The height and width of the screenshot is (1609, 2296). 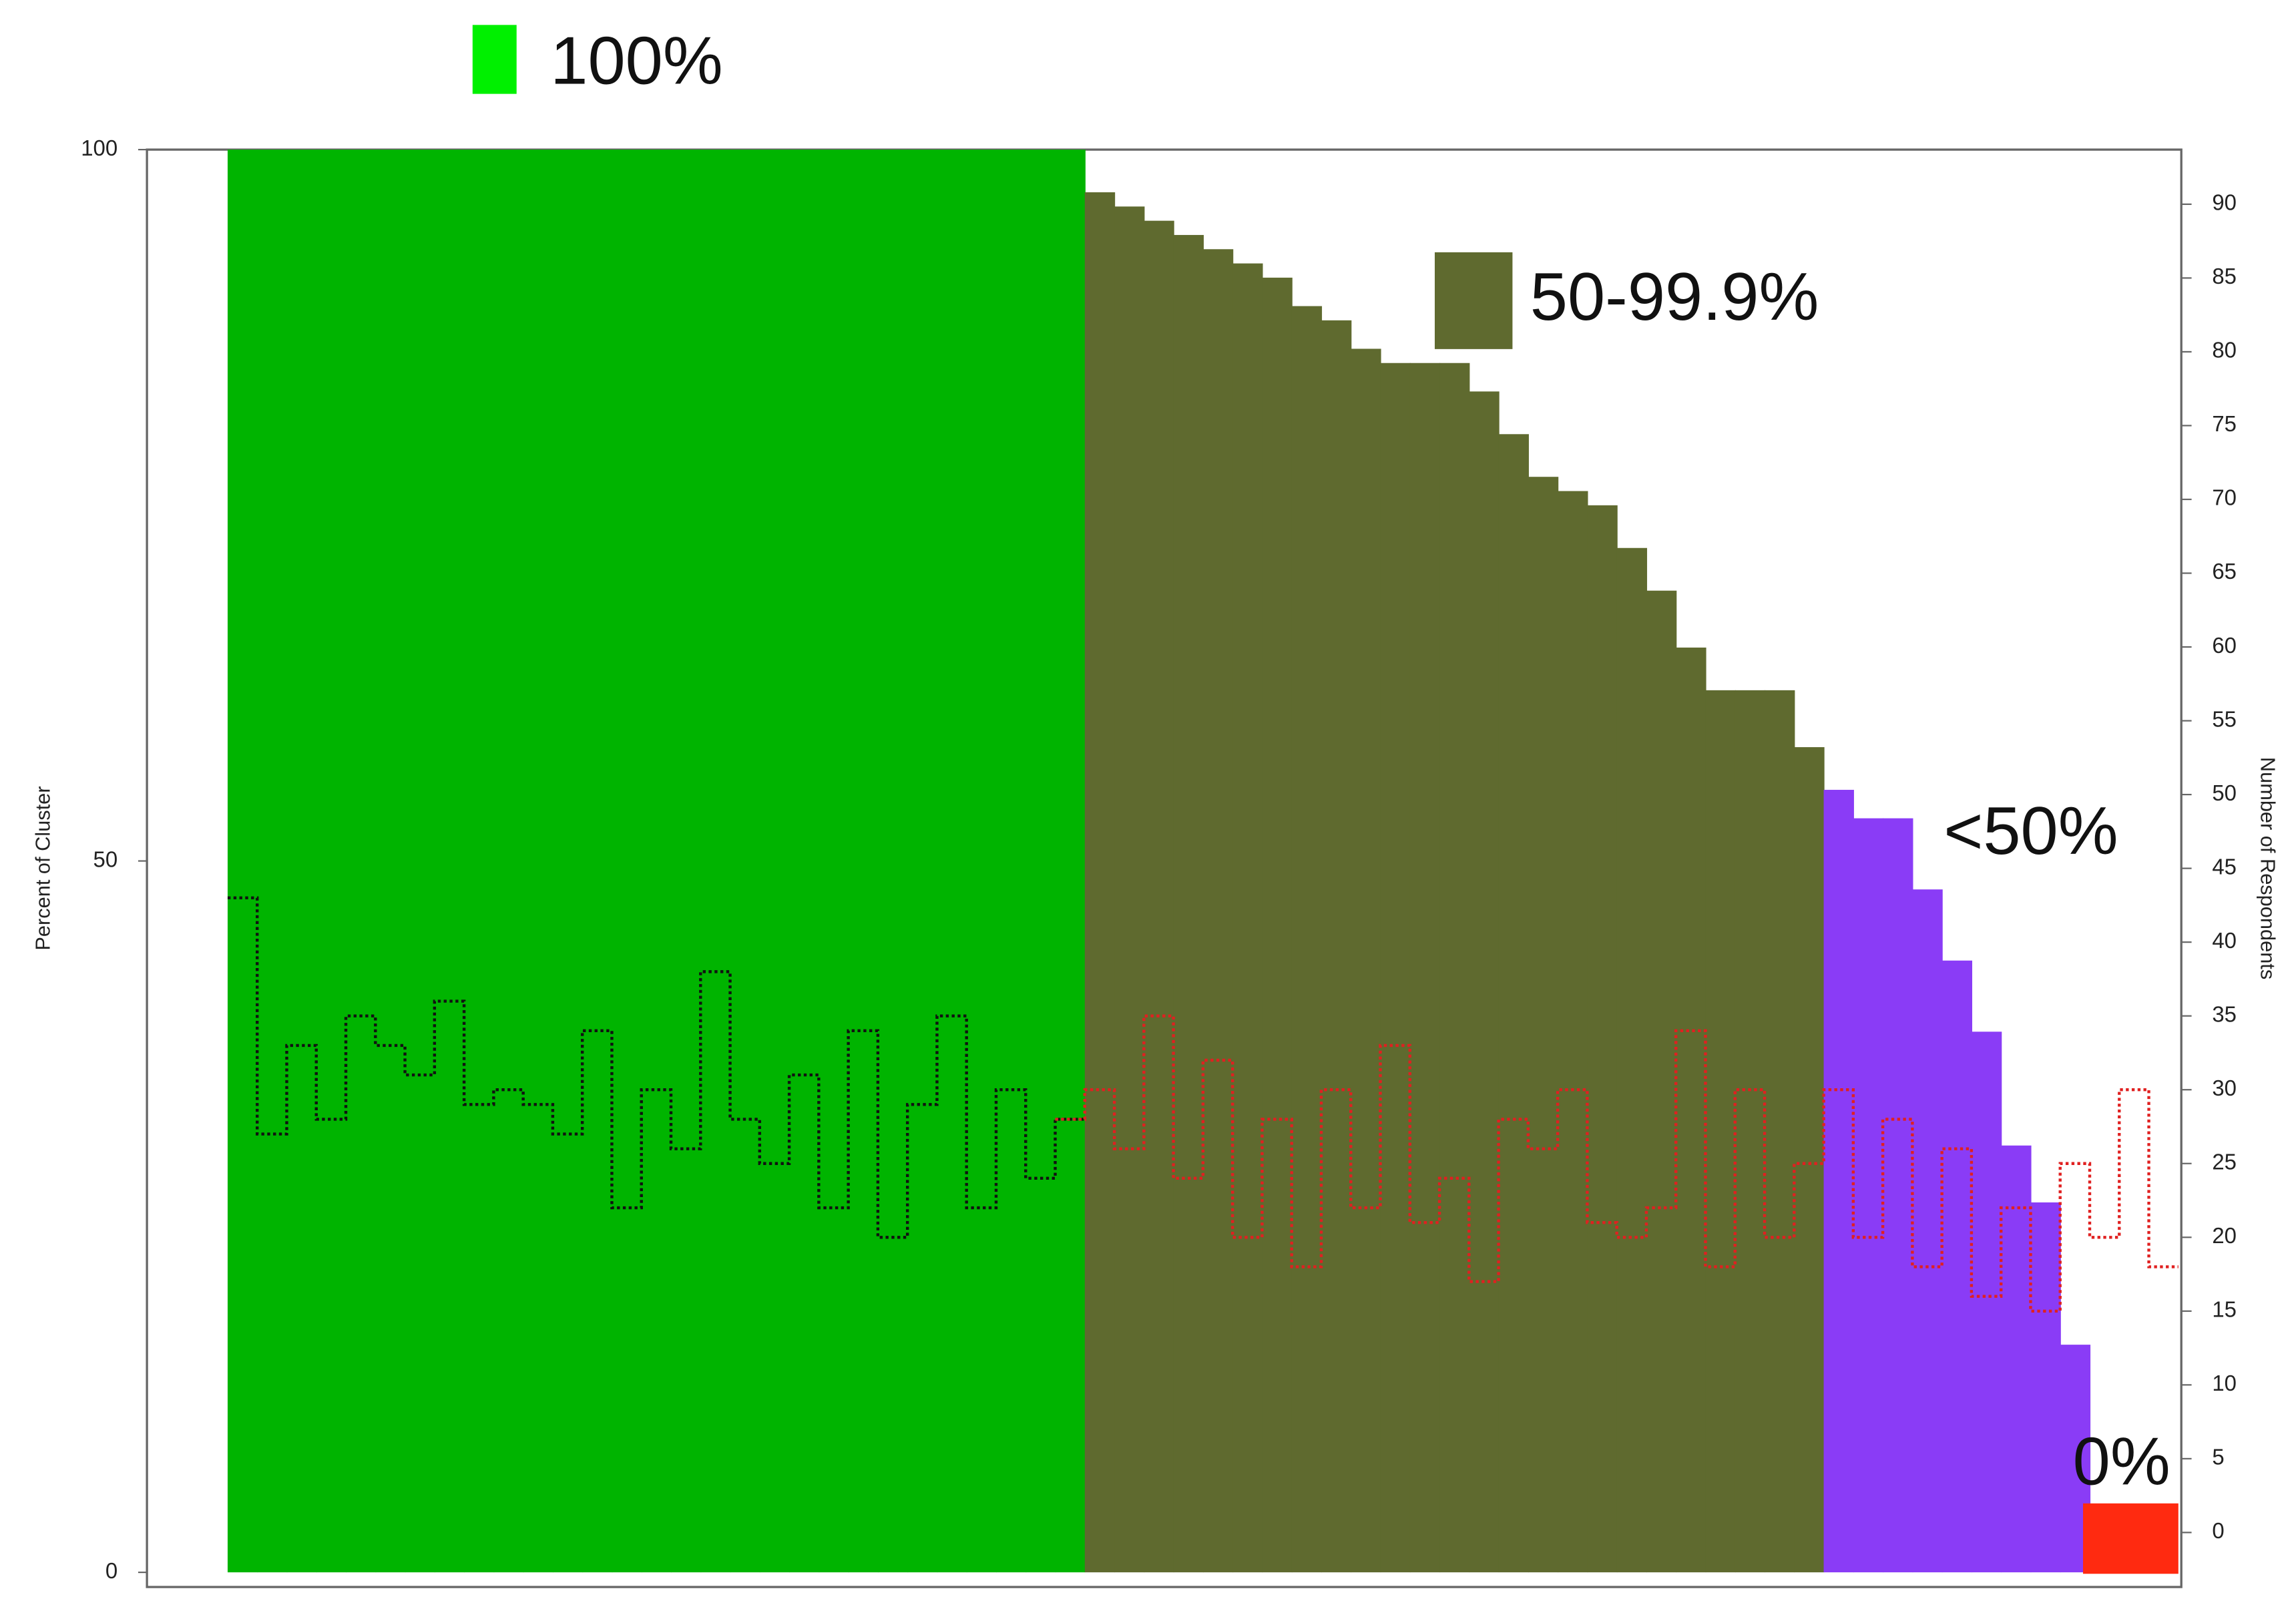 I want to click on y2-tick-label: 5, so click(x=2218, y=1457).